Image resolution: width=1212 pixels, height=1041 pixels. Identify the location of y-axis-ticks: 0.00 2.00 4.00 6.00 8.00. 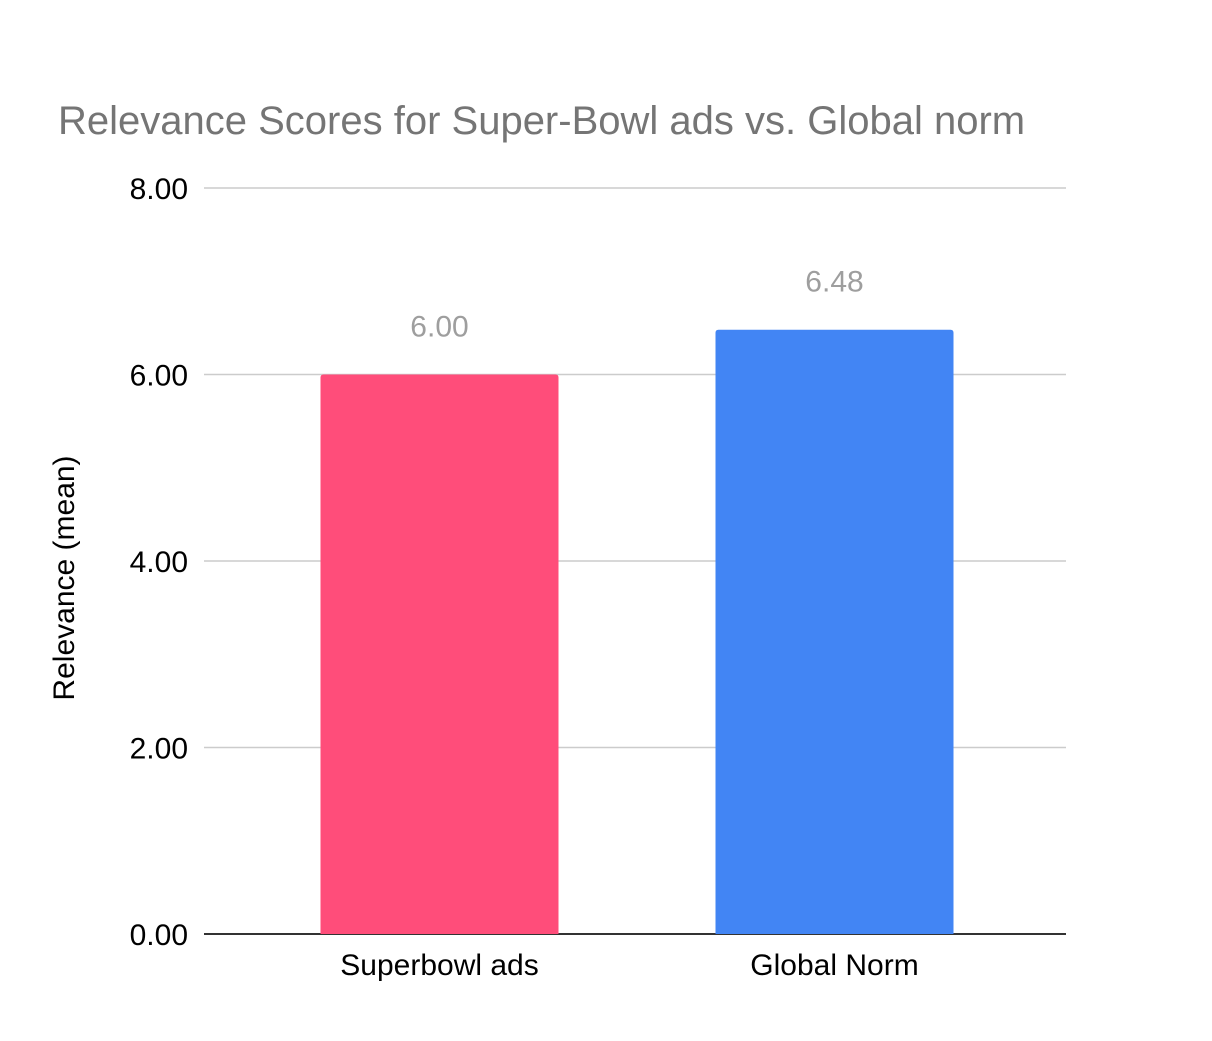
(159, 562).